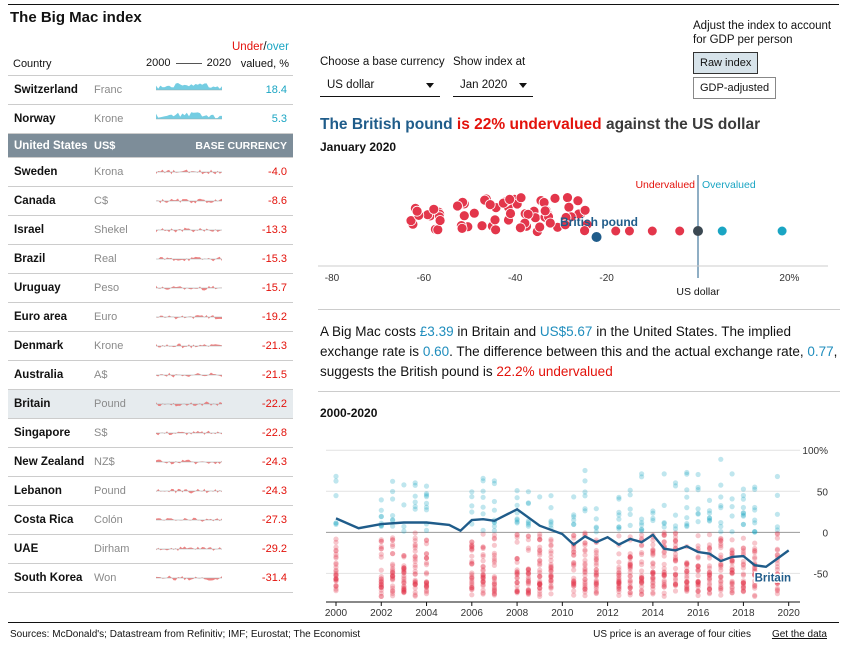 Image resolution: width=847 pixels, height=652 pixels. What do you see at coordinates (380, 86) in the screenshot?
I see `base-currency-select: US dollar` at bounding box center [380, 86].